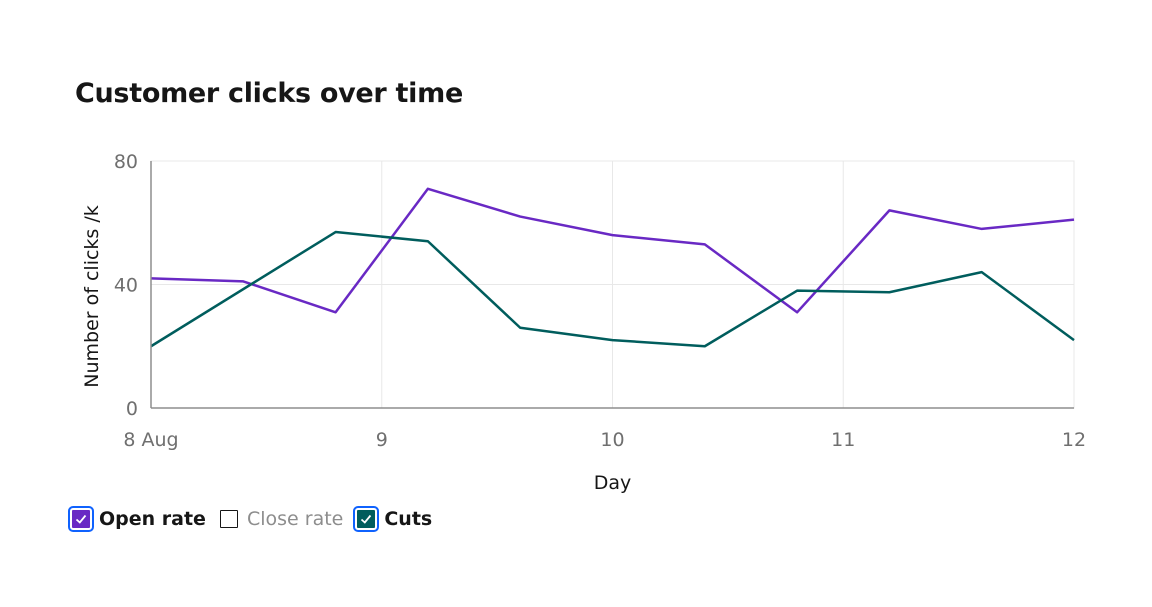  Describe the element at coordinates (269, 93) in the screenshot. I see `chart-title: Customer clicks over time` at that location.